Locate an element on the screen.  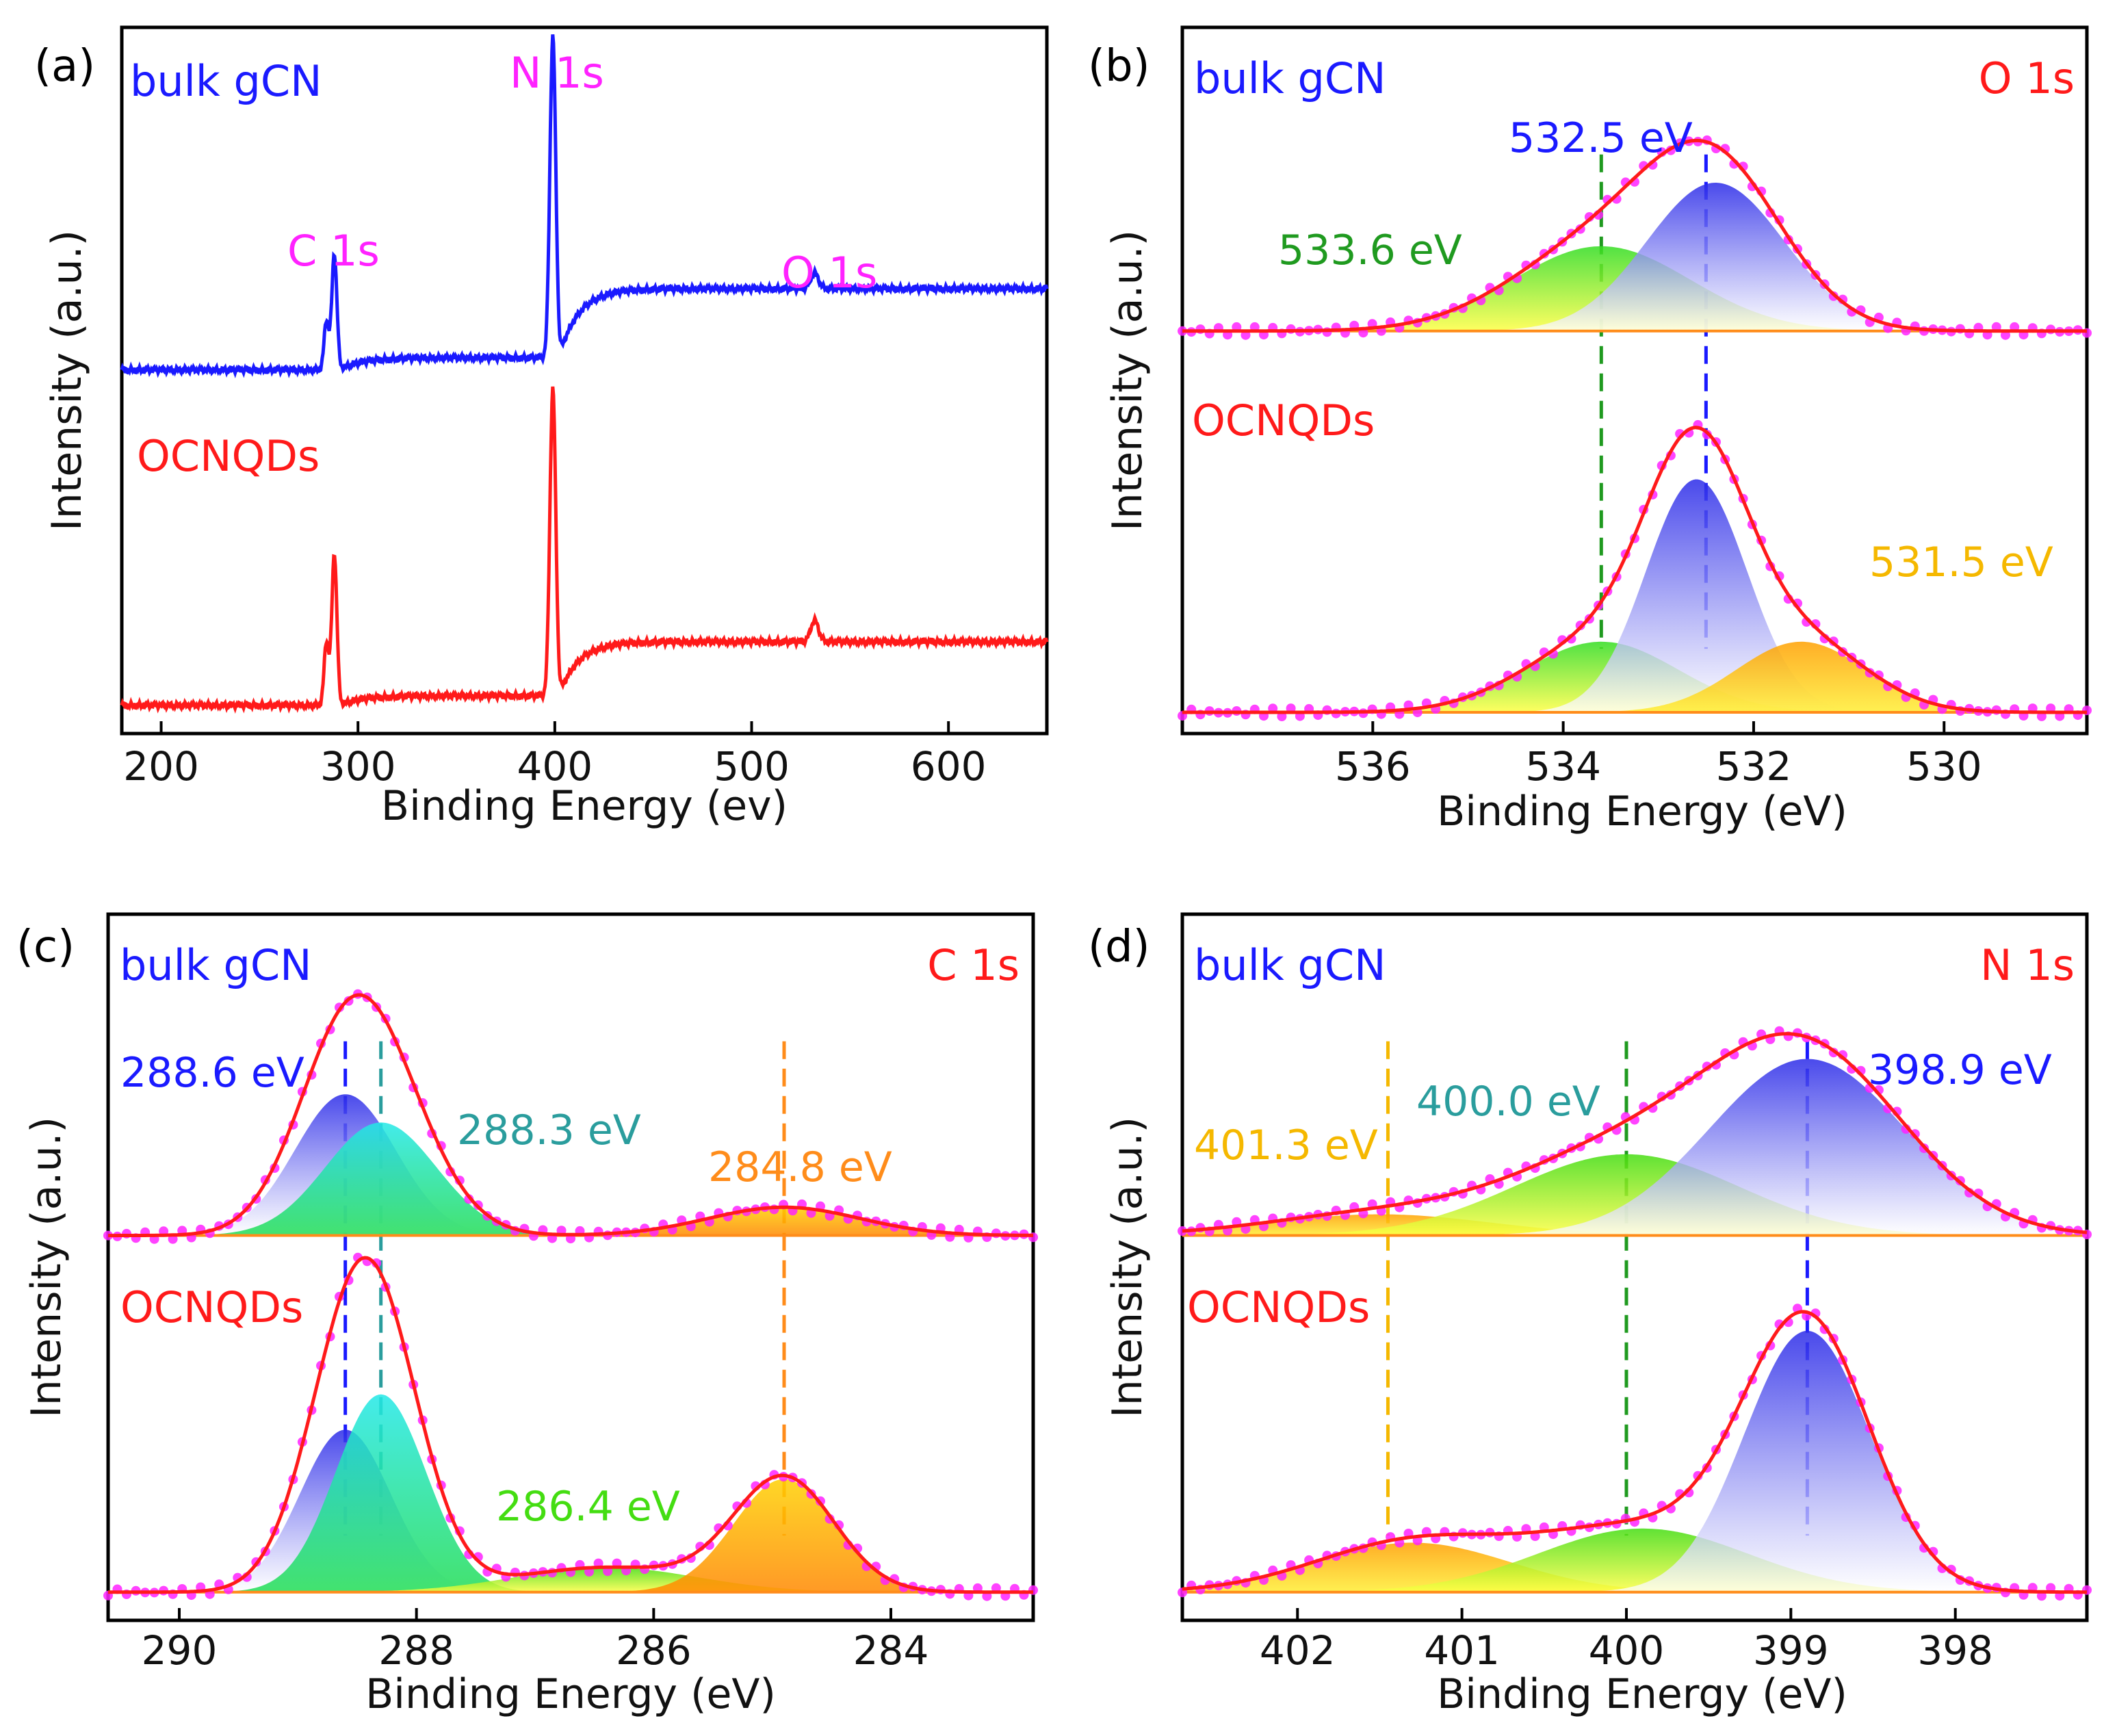
sample-label-top-d: bulk gCN is located at coordinates (1290, 965).